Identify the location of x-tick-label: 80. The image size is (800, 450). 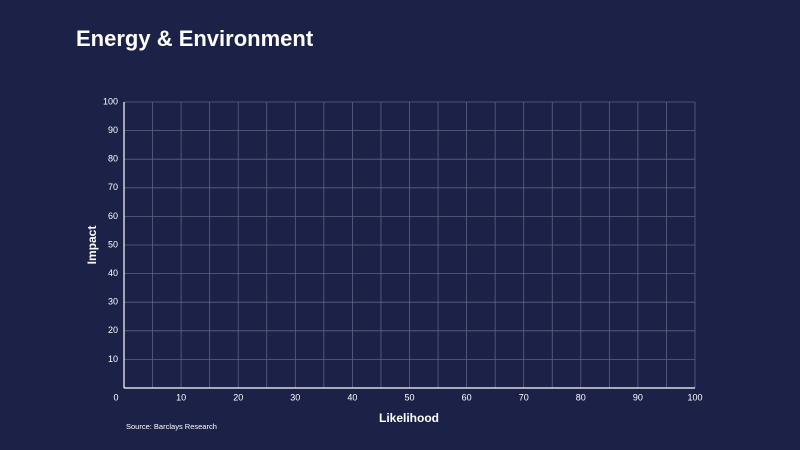
(581, 397).